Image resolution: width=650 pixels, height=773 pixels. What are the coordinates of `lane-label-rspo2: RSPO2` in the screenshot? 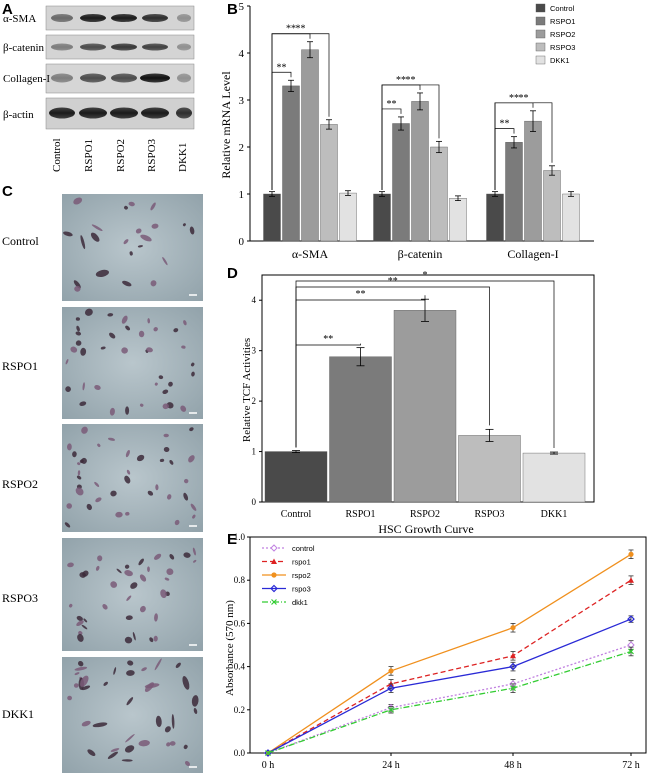 It's located at (121, 155).